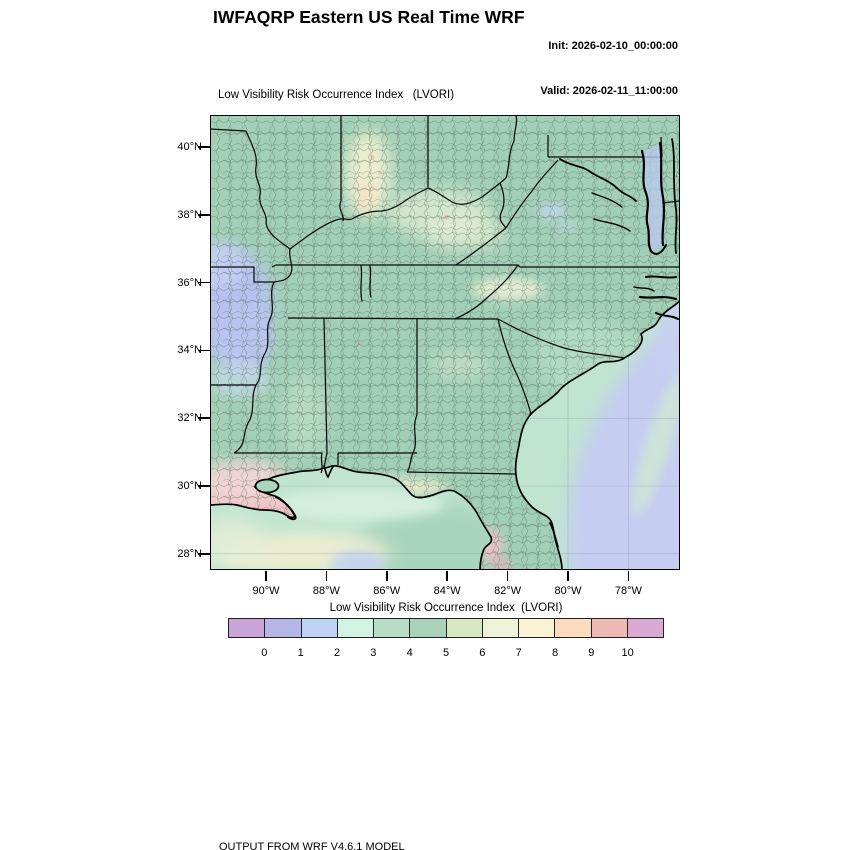  I want to click on init-time: Init: 2026-02-10_00:00:00, so click(613, 46).